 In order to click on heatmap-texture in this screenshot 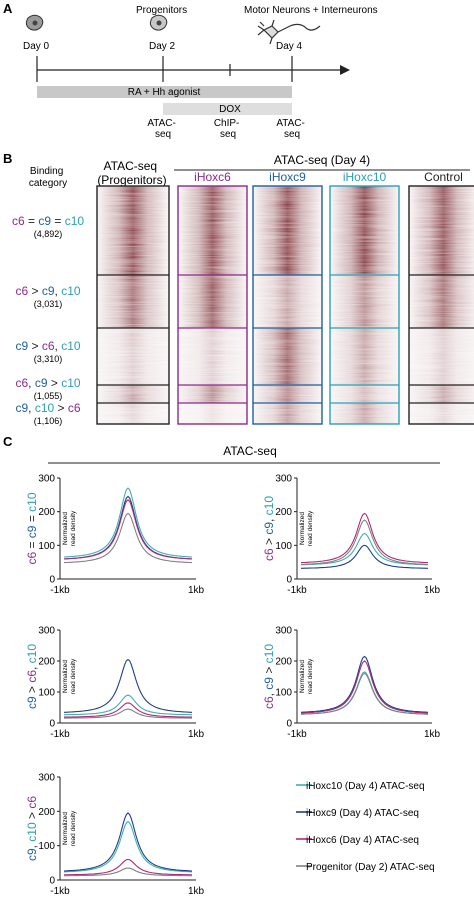, I will do `click(133, 305)`.